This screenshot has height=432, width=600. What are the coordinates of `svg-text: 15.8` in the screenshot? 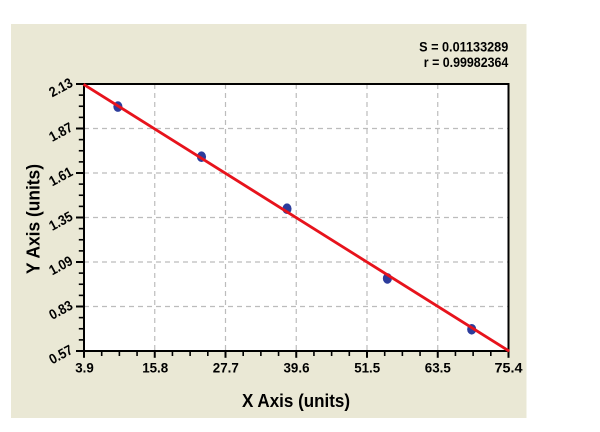 It's located at (155, 368).